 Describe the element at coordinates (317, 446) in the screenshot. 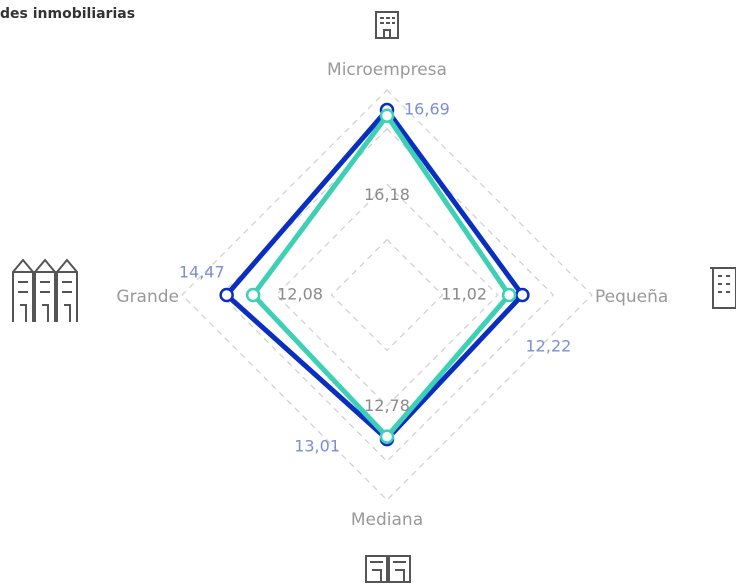

I see `value-label: 13,01` at that location.